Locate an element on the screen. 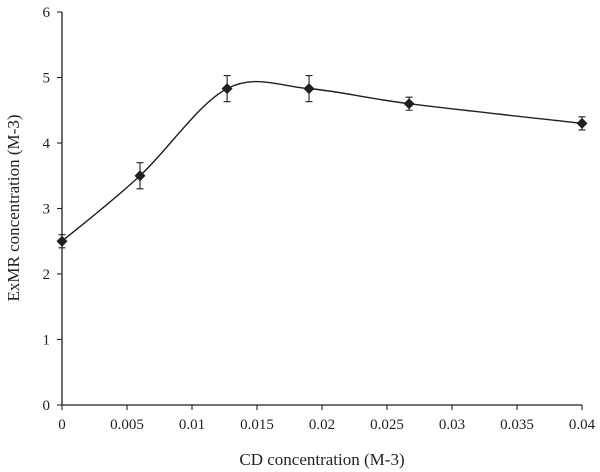 The height and width of the screenshot is (472, 600). x-tick-label: 0.04 is located at coordinates (582, 425).